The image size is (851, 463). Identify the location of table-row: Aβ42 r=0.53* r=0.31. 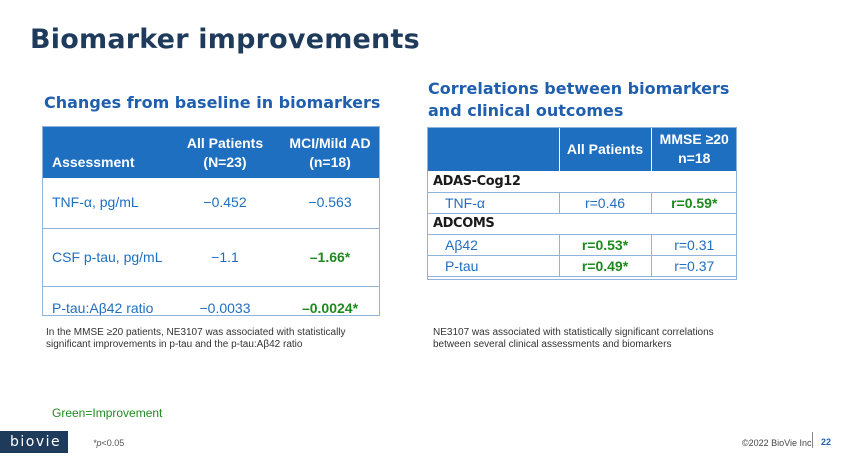
(582, 245).